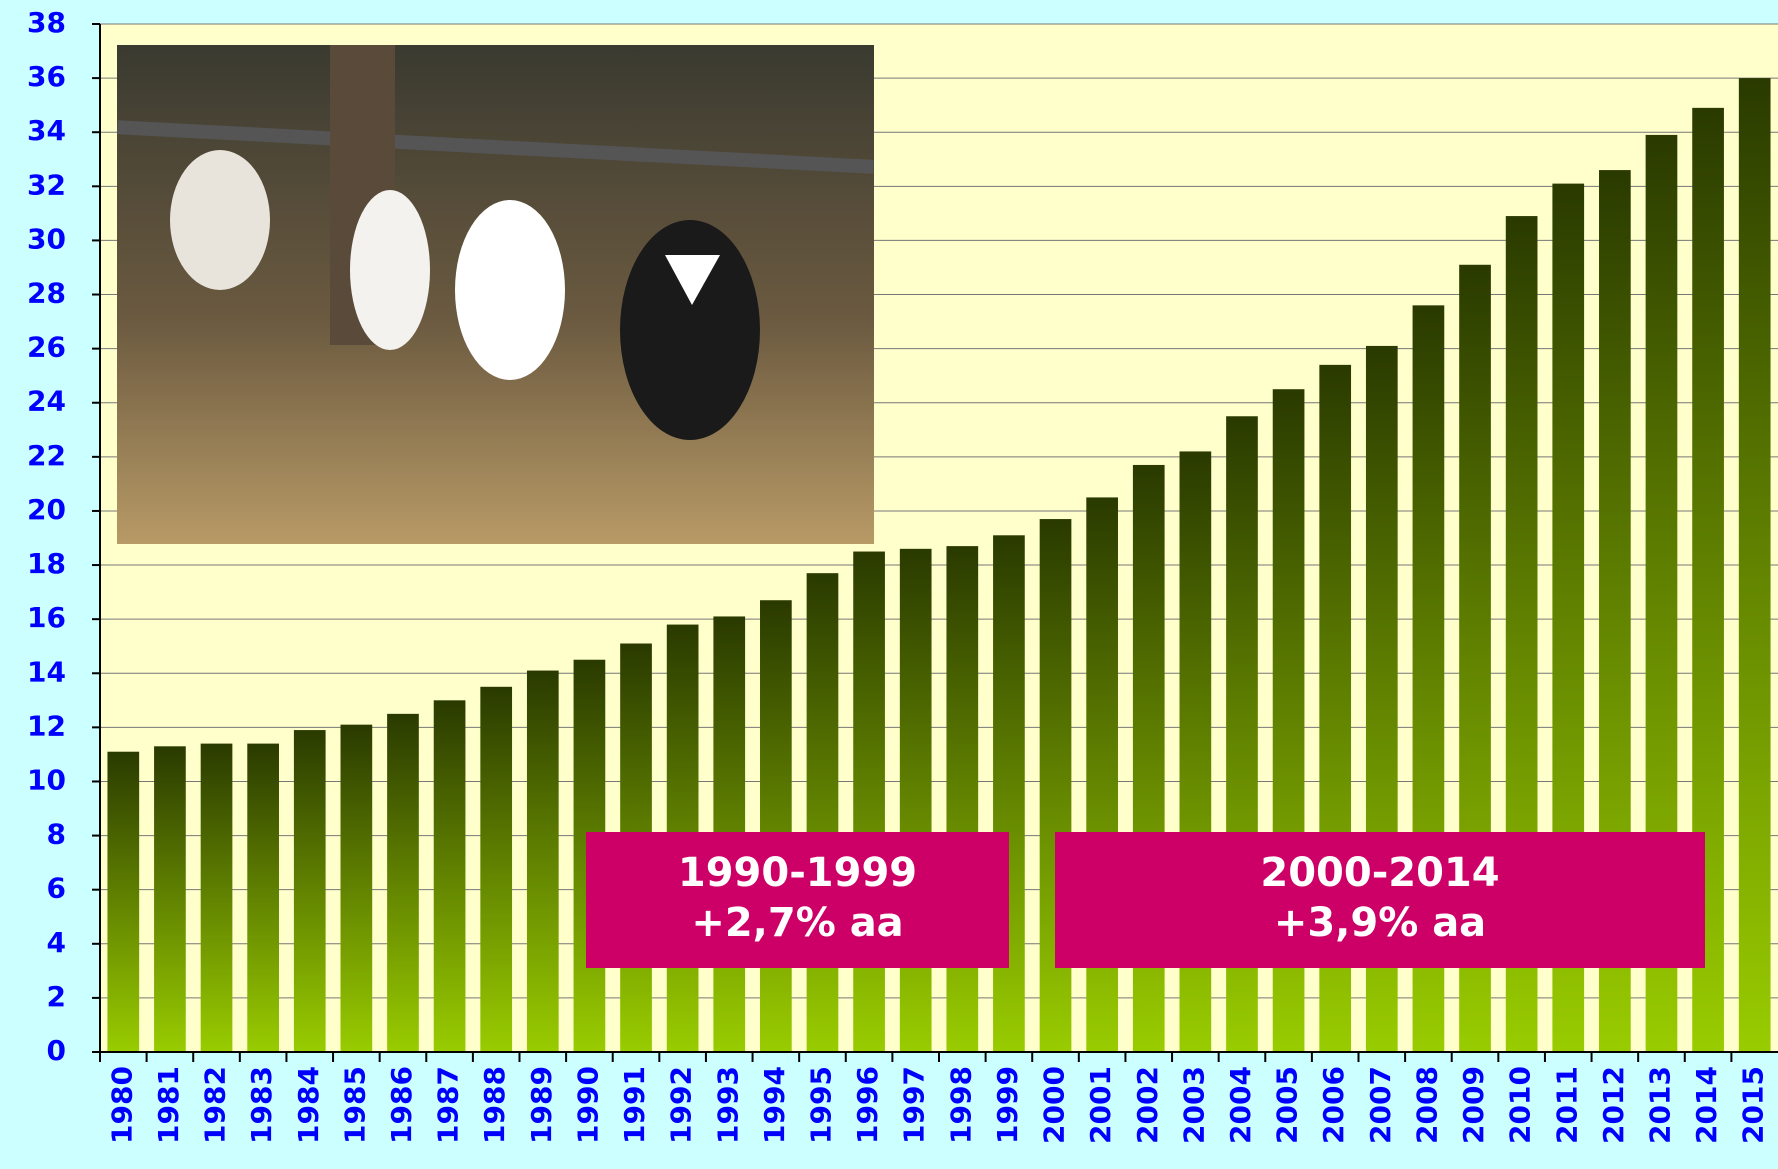  I want to click on x-tick-label: 1987, so click(448, 1105).